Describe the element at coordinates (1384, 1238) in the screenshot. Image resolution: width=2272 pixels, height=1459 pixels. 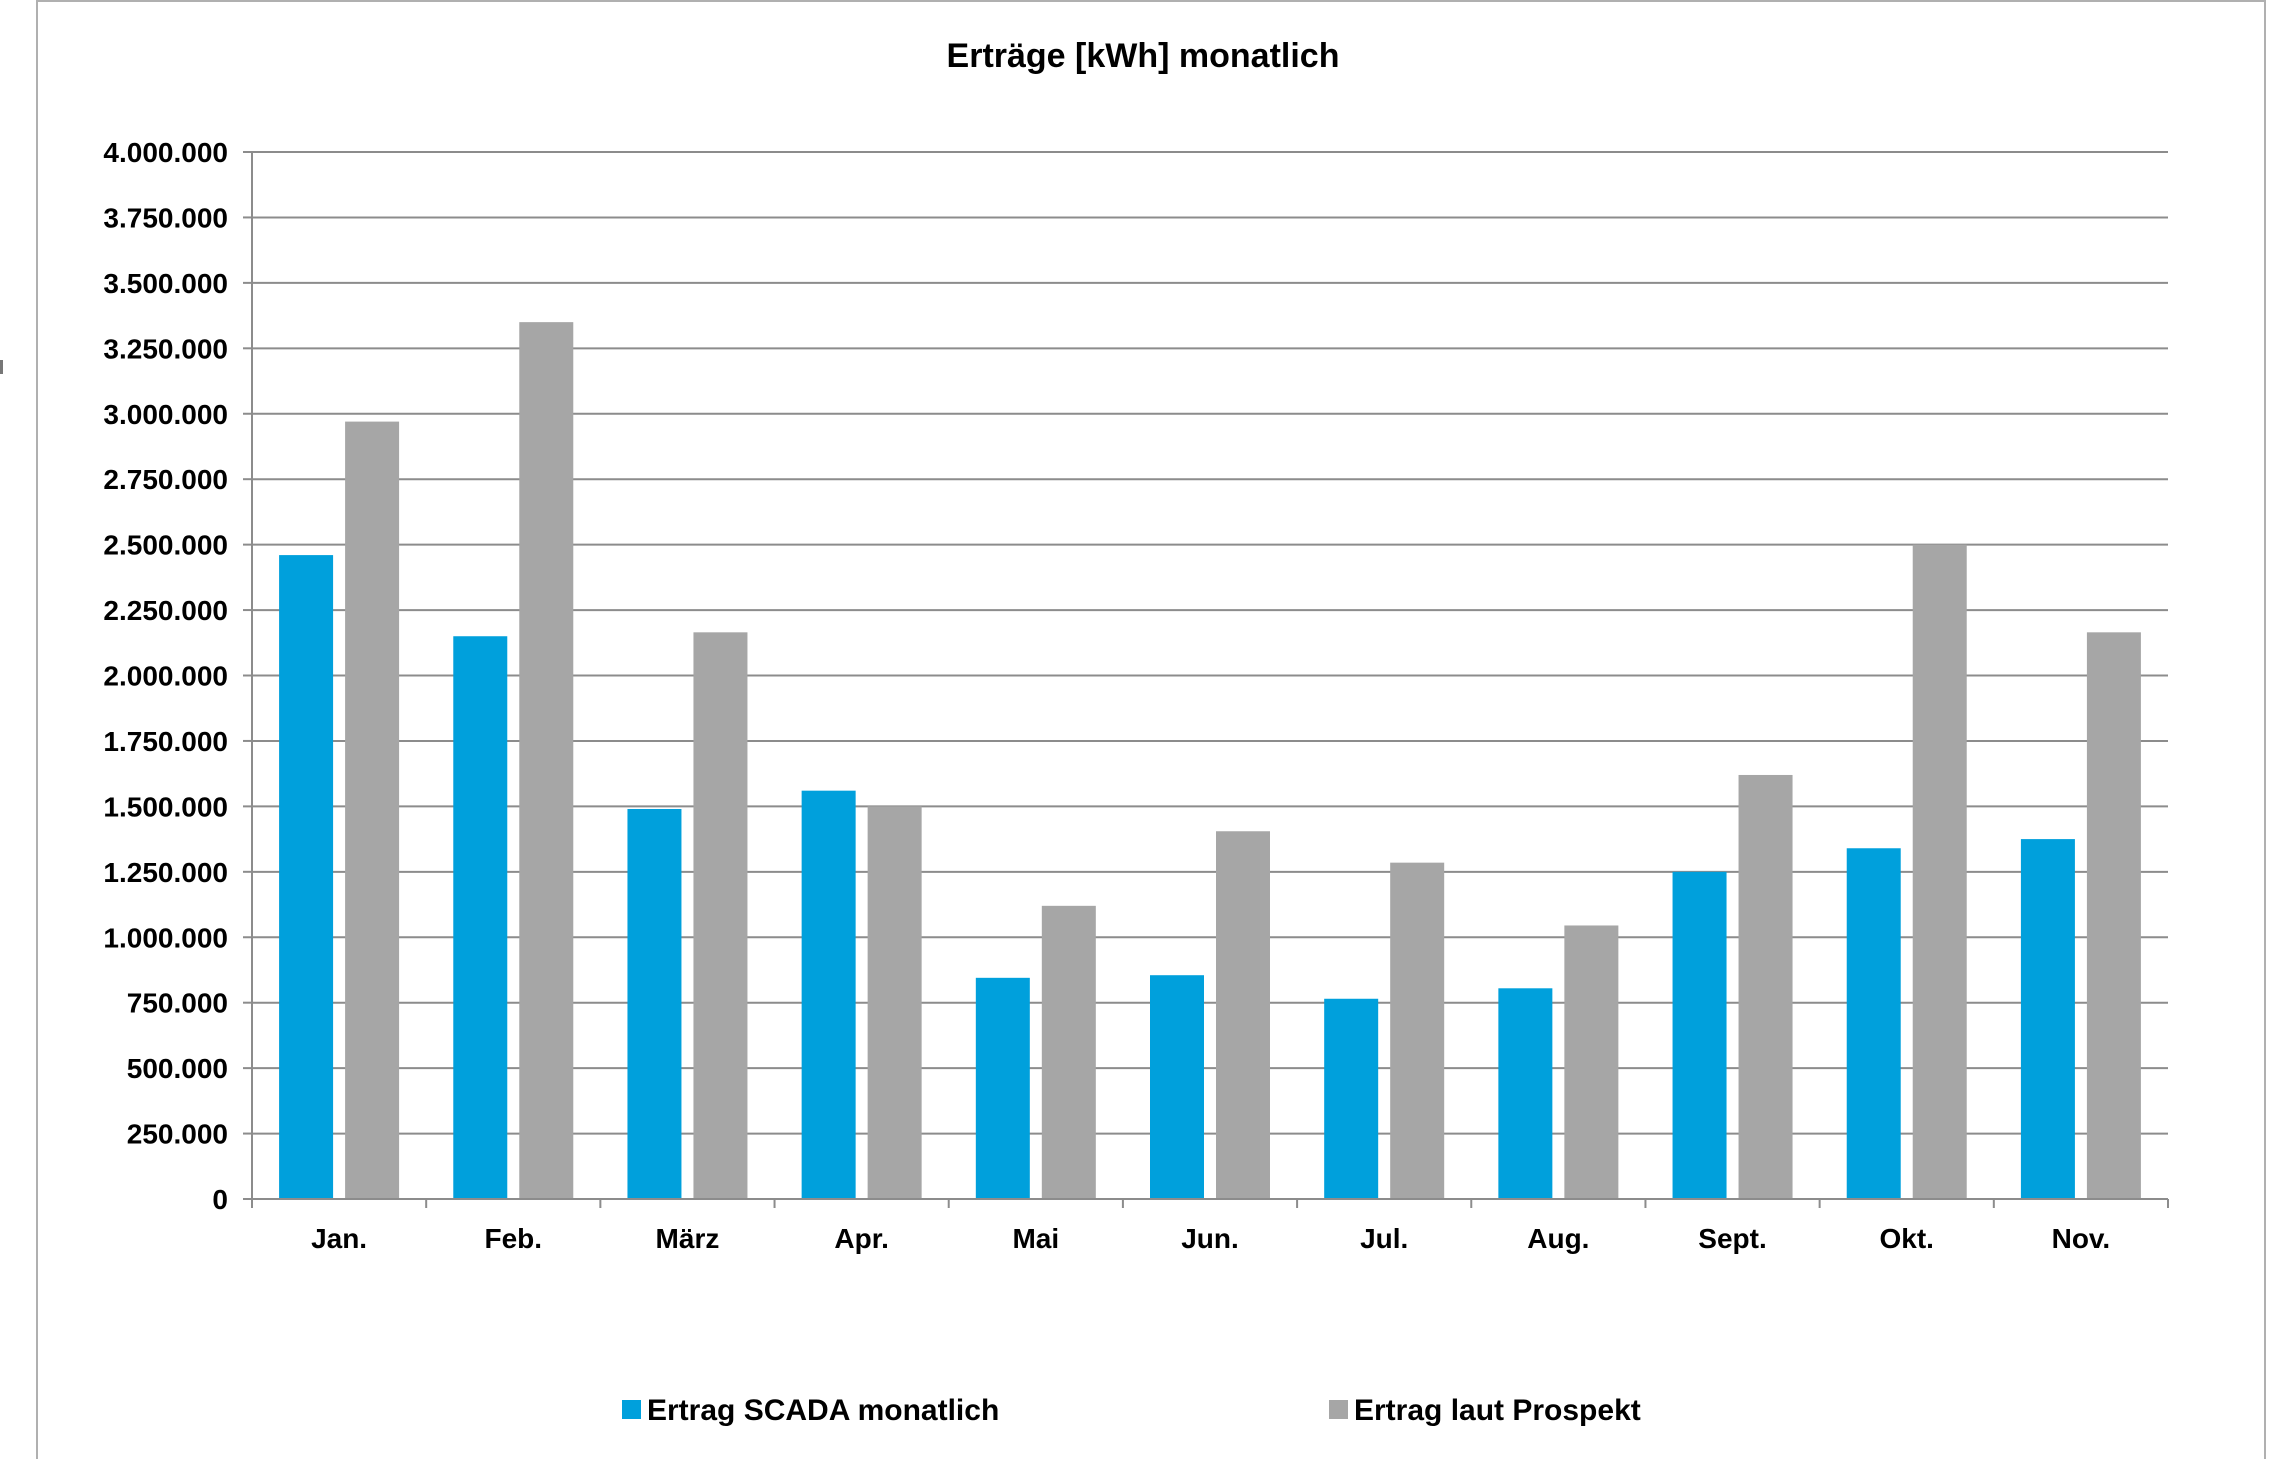
I see `x-tick-label: Jul.` at that location.